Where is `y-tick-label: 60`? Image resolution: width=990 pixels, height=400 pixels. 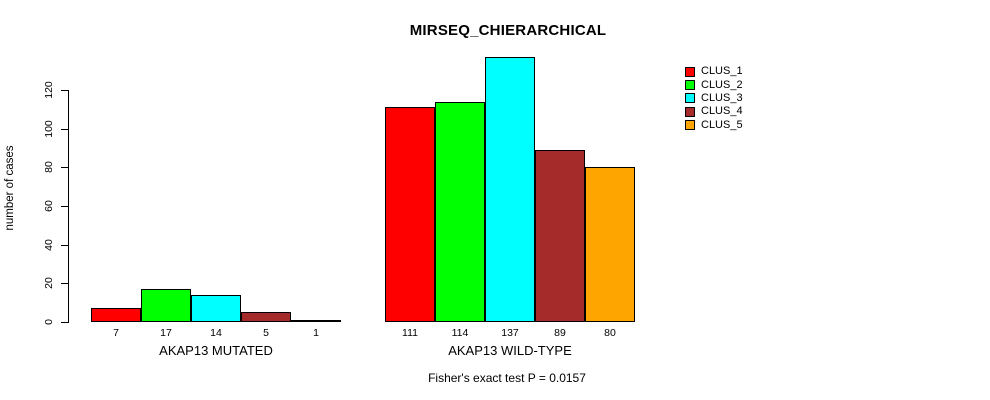 y-tick-label: 60 is located at coordinates (49, 206).